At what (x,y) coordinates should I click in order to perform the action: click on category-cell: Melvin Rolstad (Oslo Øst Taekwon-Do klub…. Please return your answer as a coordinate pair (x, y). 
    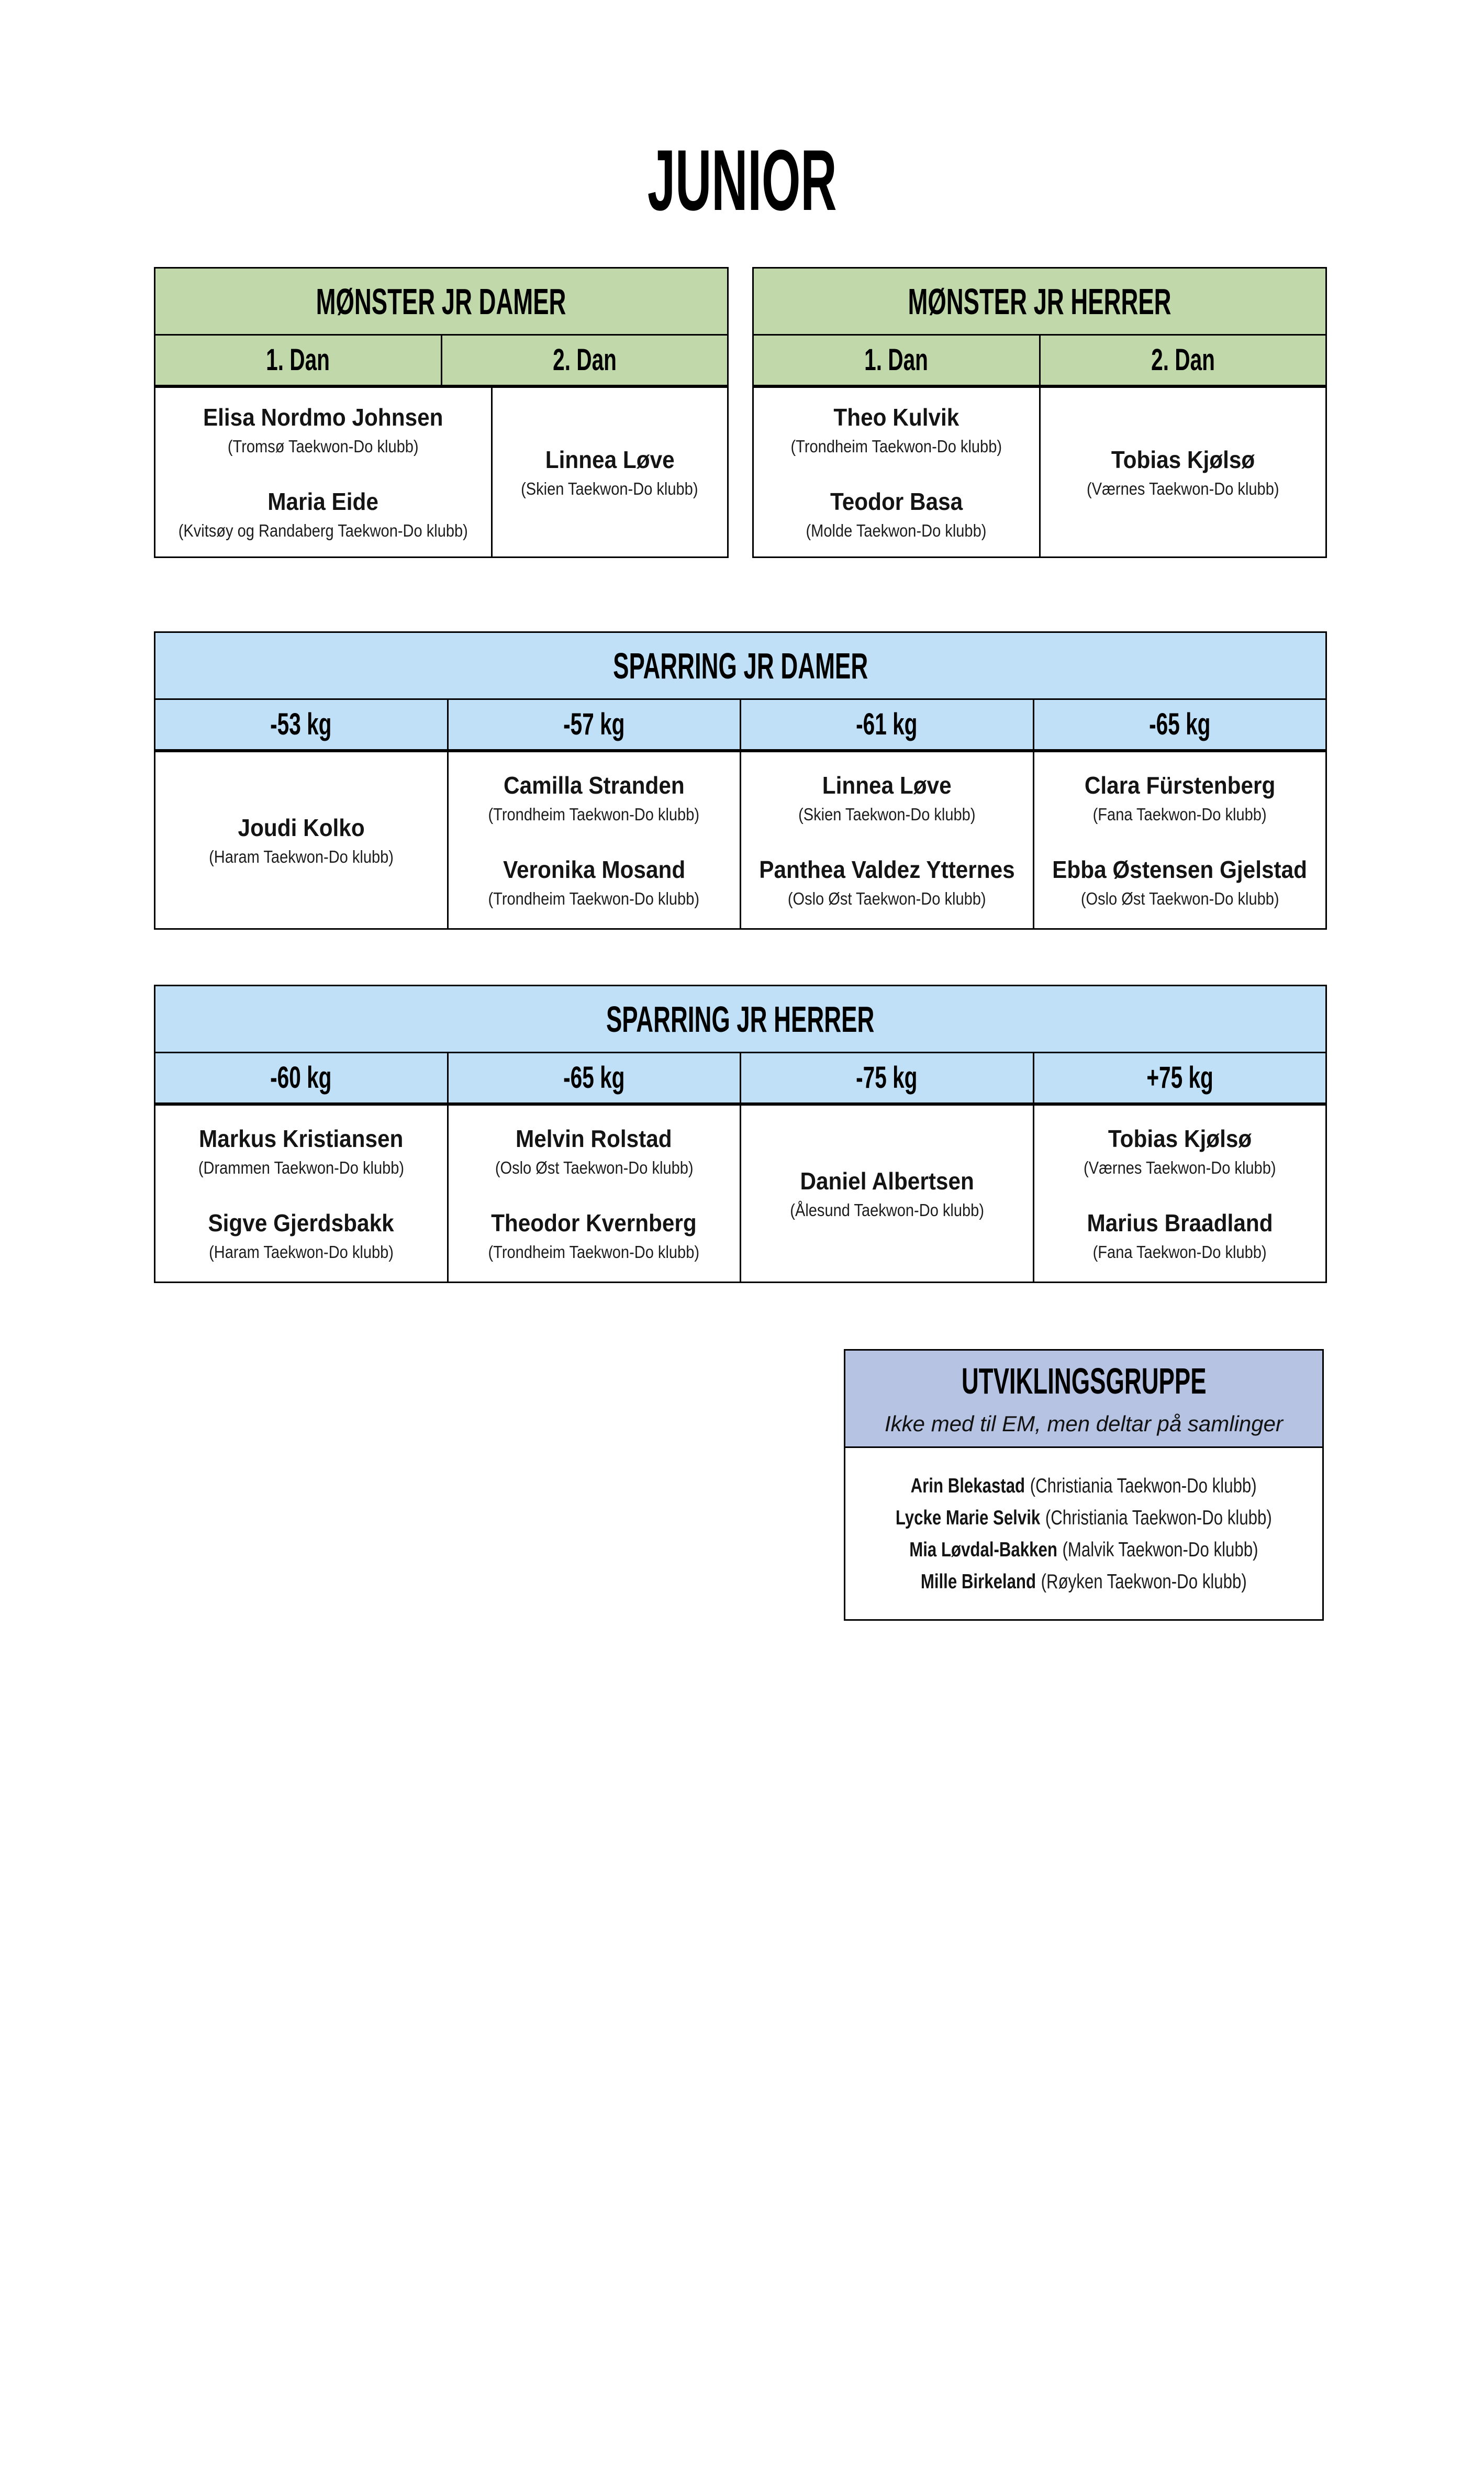
    Looking at the image, I should click on (595, 1194).